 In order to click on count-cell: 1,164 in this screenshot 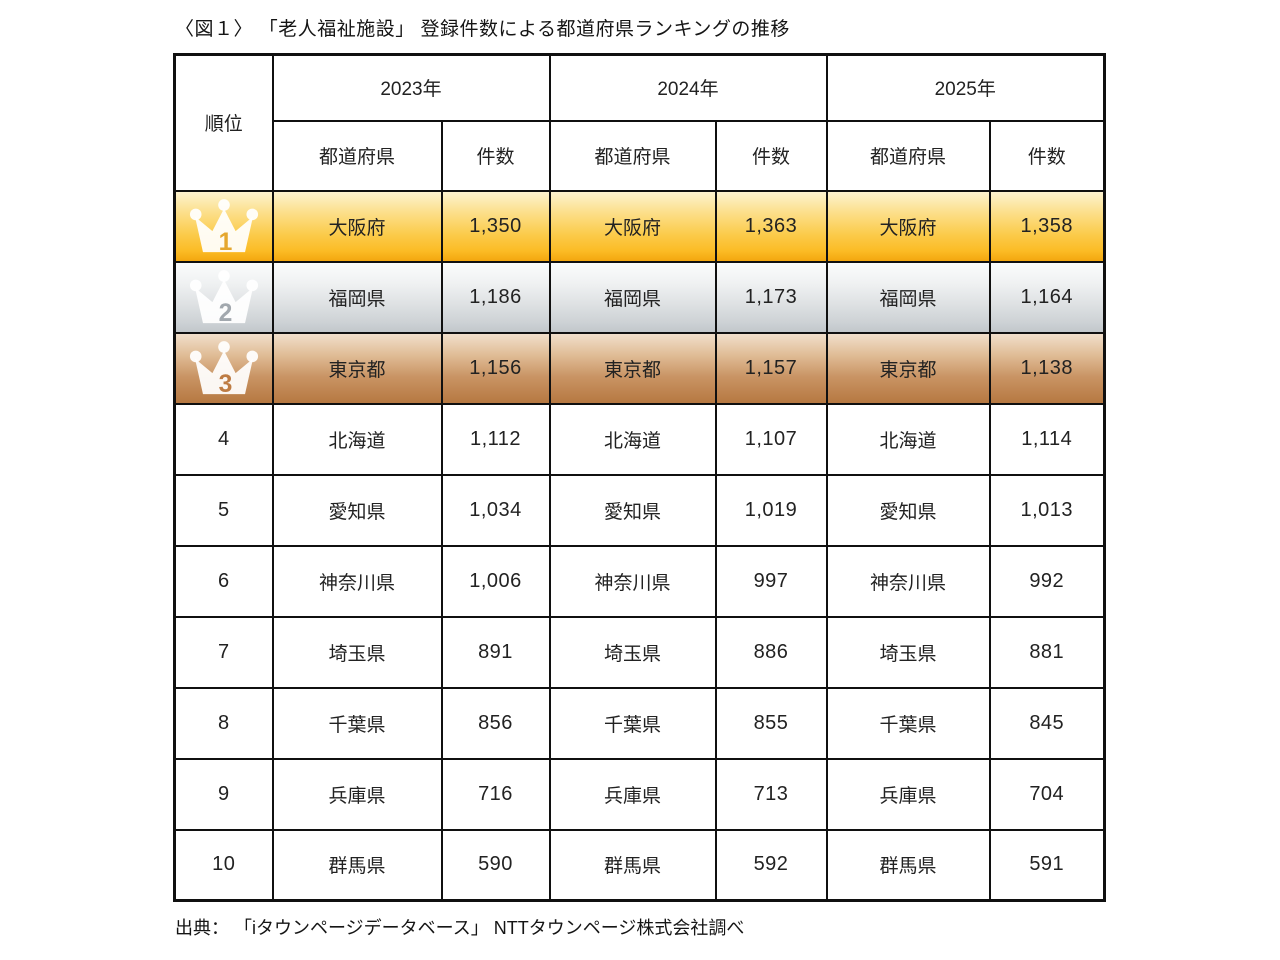, I will do `click(1047, 297)`.